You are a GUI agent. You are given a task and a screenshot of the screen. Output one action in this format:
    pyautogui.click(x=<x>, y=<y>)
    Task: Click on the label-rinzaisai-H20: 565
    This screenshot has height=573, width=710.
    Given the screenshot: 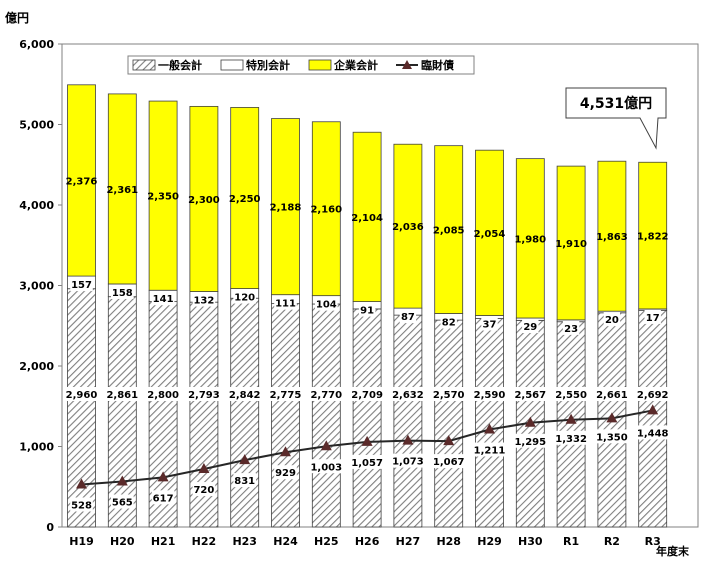 What is the action you would take?
    pyautogui.click(x=122, y=503)
    